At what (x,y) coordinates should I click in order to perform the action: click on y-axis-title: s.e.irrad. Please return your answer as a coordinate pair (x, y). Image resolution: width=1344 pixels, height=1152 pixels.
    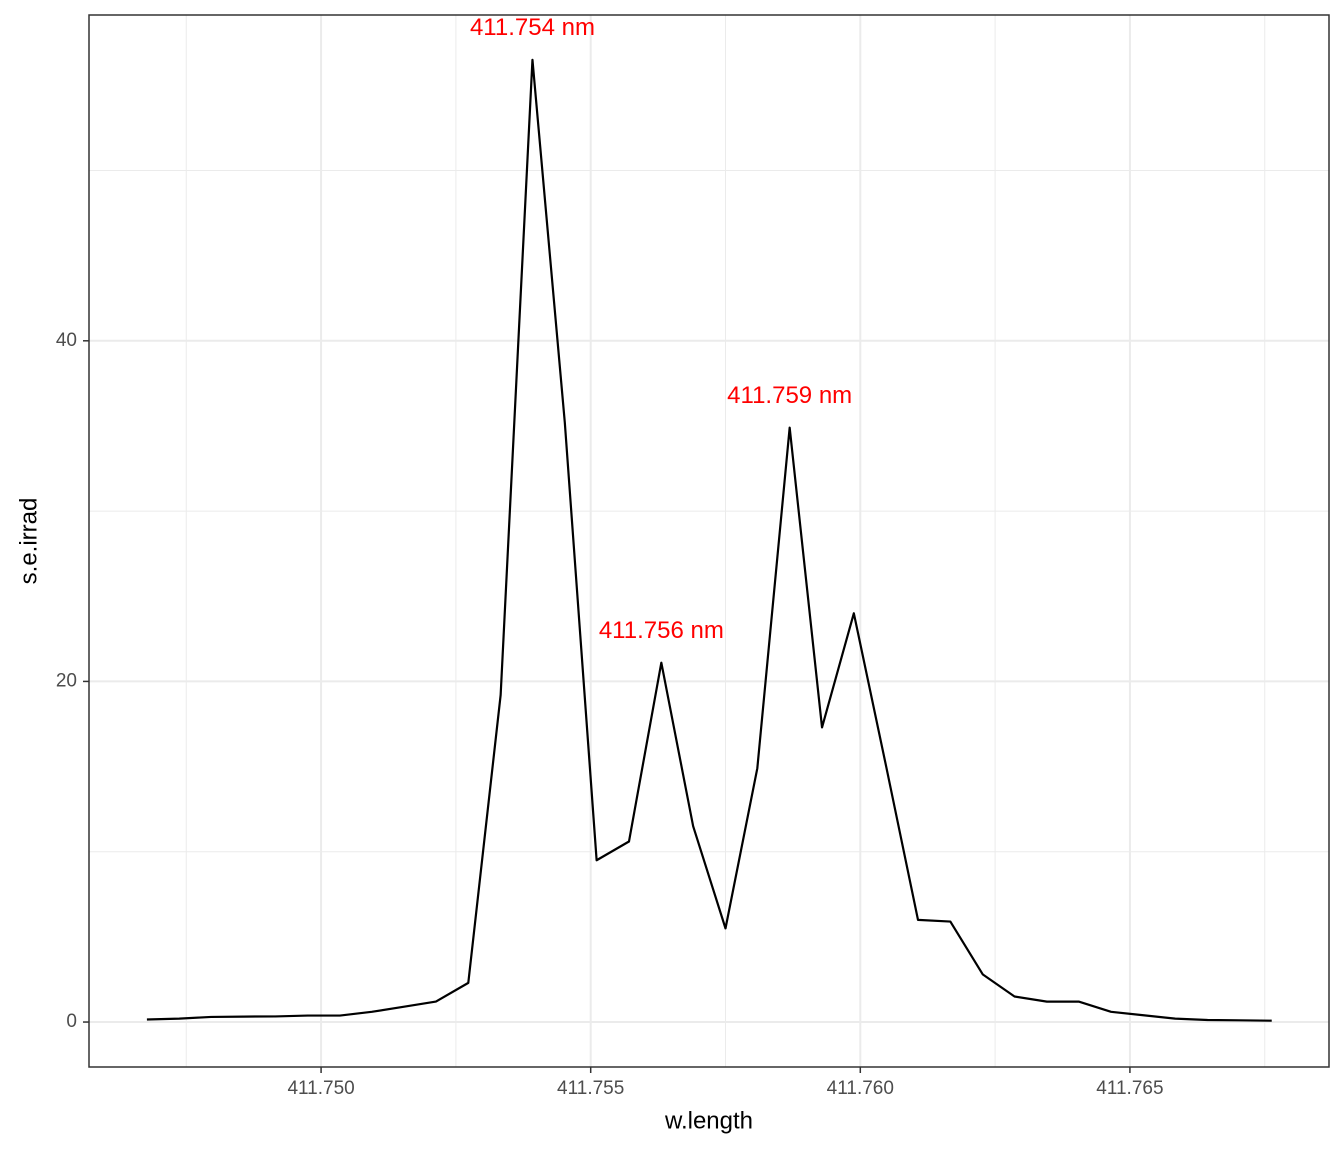
    Looking at the image, I should click on (28, 541).